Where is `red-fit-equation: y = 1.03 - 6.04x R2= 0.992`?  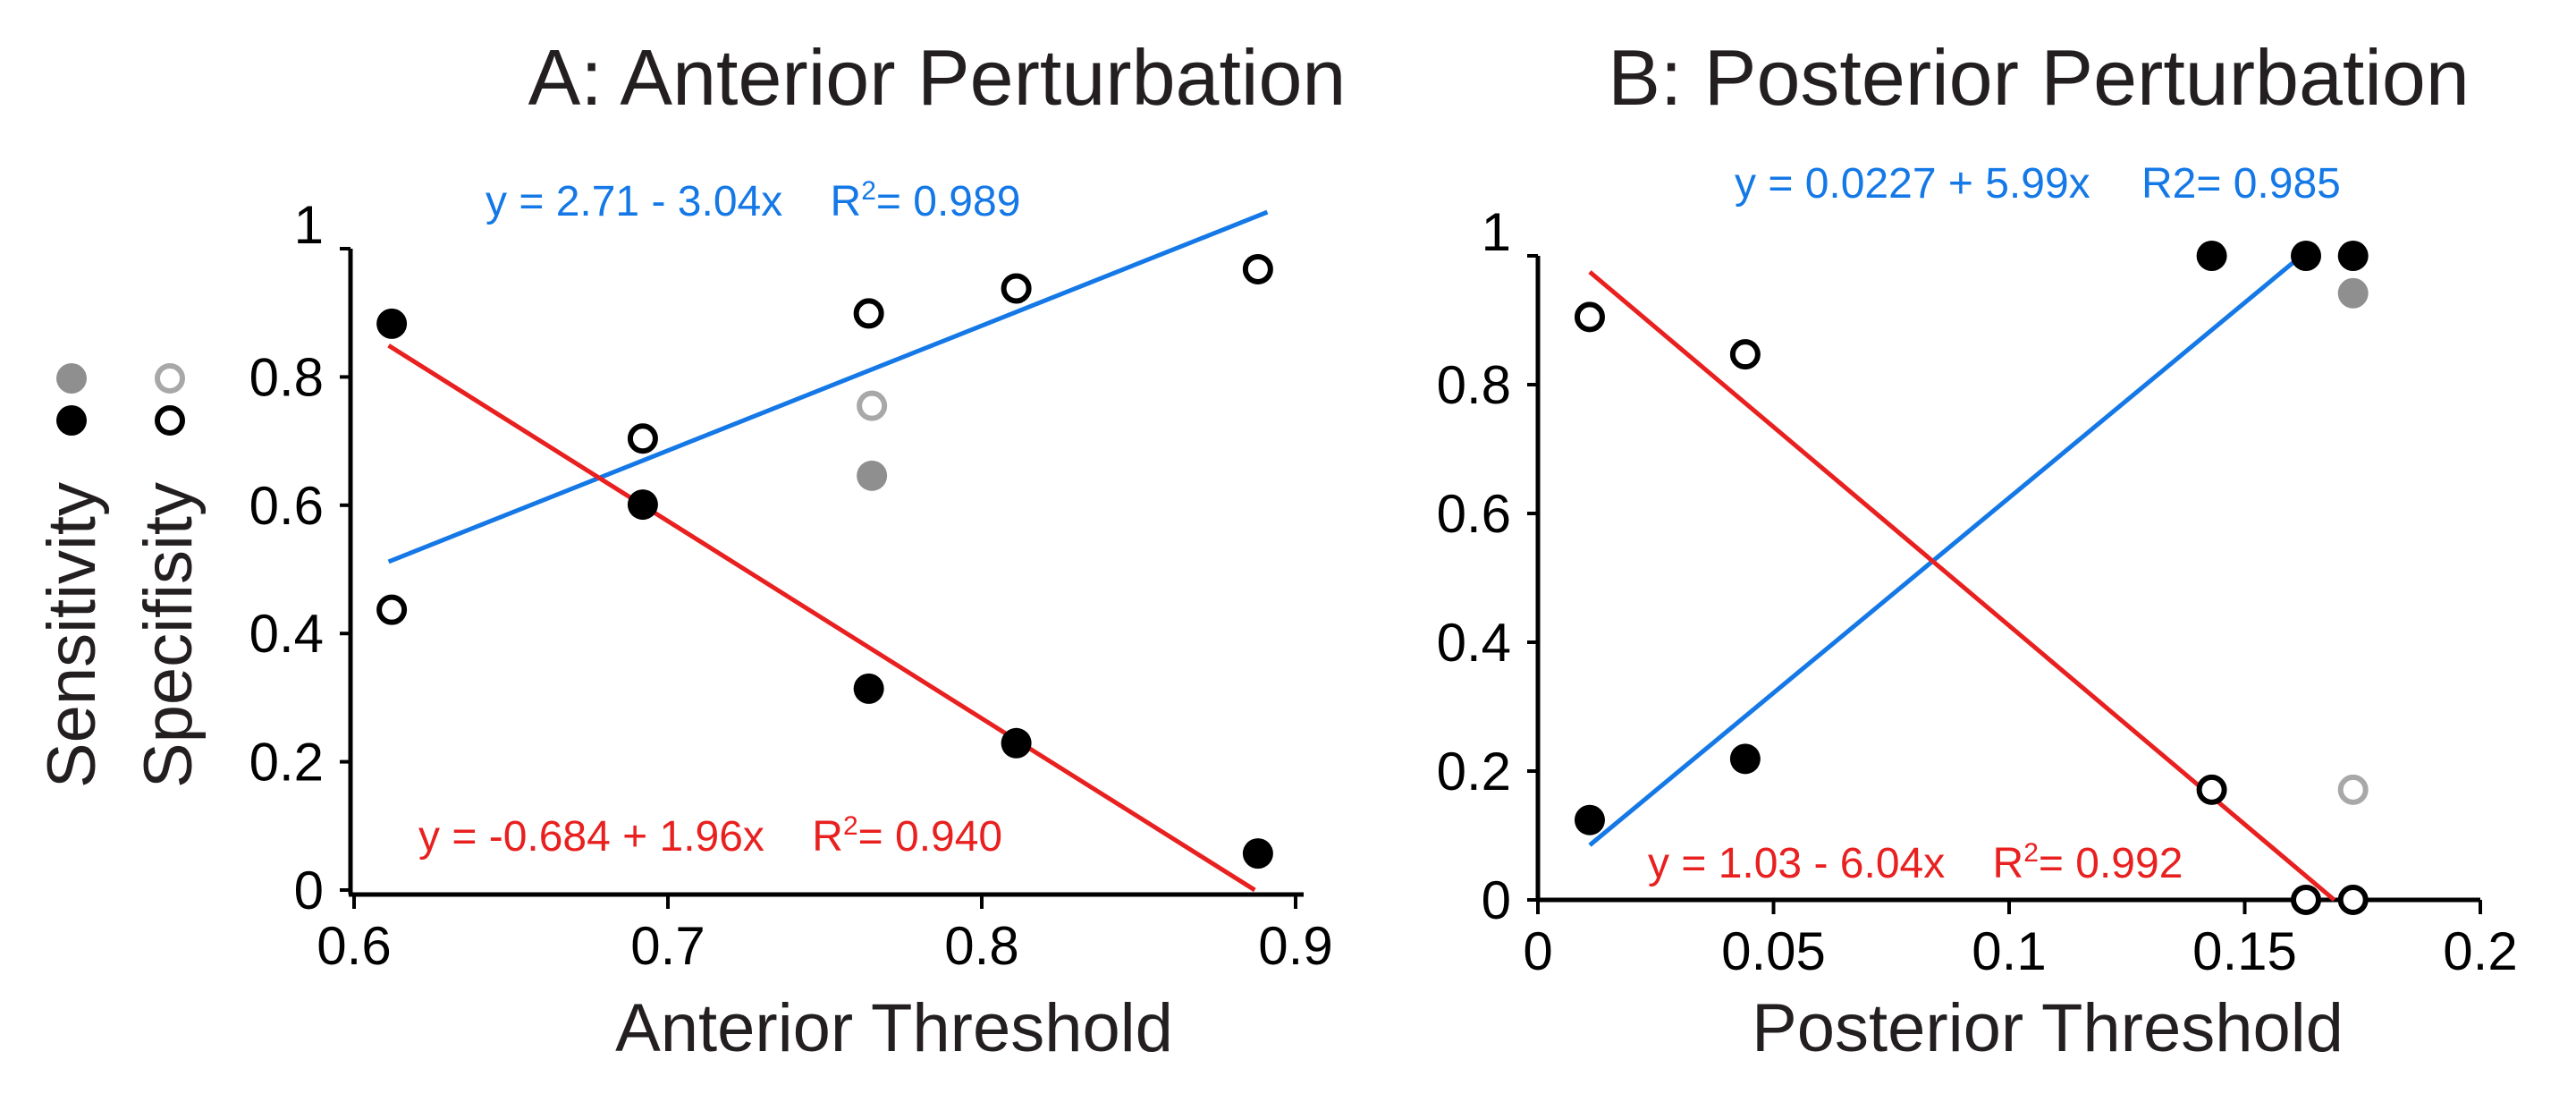
red-fit-equation: y = 1.03 - 6.04x R2= 0.992 is located at coordinates (1915, 862).